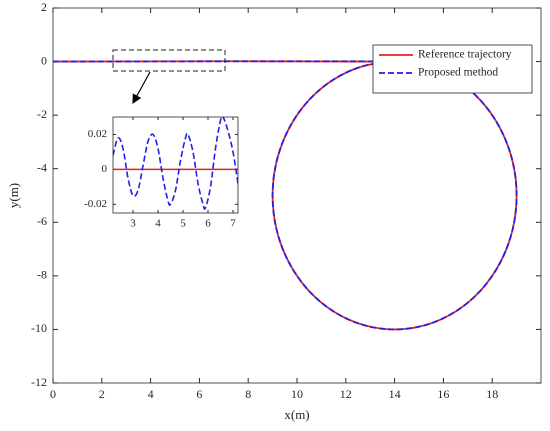 The image size is (550, 431). Describe the element at coordinates (492, 394) in the screenshot. I see `x-tick-label: 18` at that location.